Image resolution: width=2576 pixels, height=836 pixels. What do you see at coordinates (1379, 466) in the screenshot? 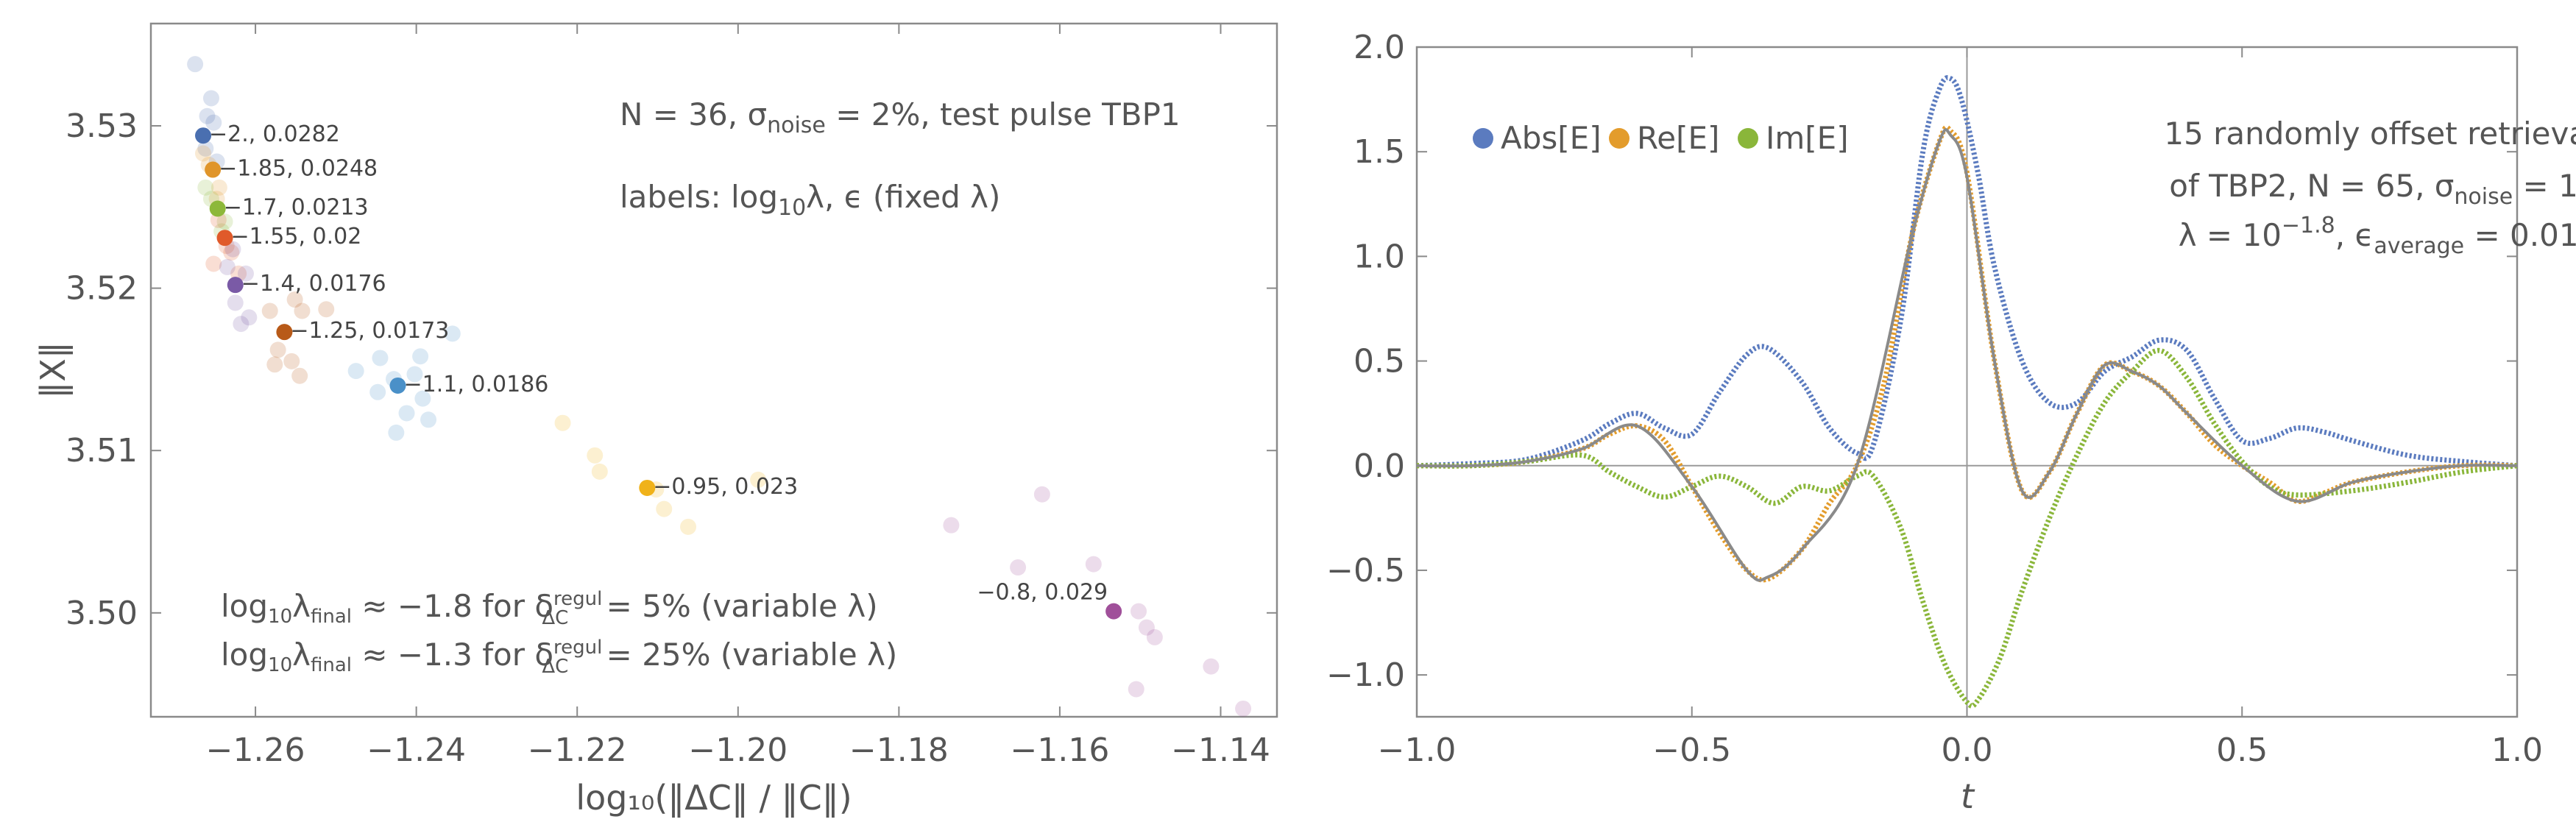
I see `right-y-tick-label: 0.0` at bounding box center [1379, 466].